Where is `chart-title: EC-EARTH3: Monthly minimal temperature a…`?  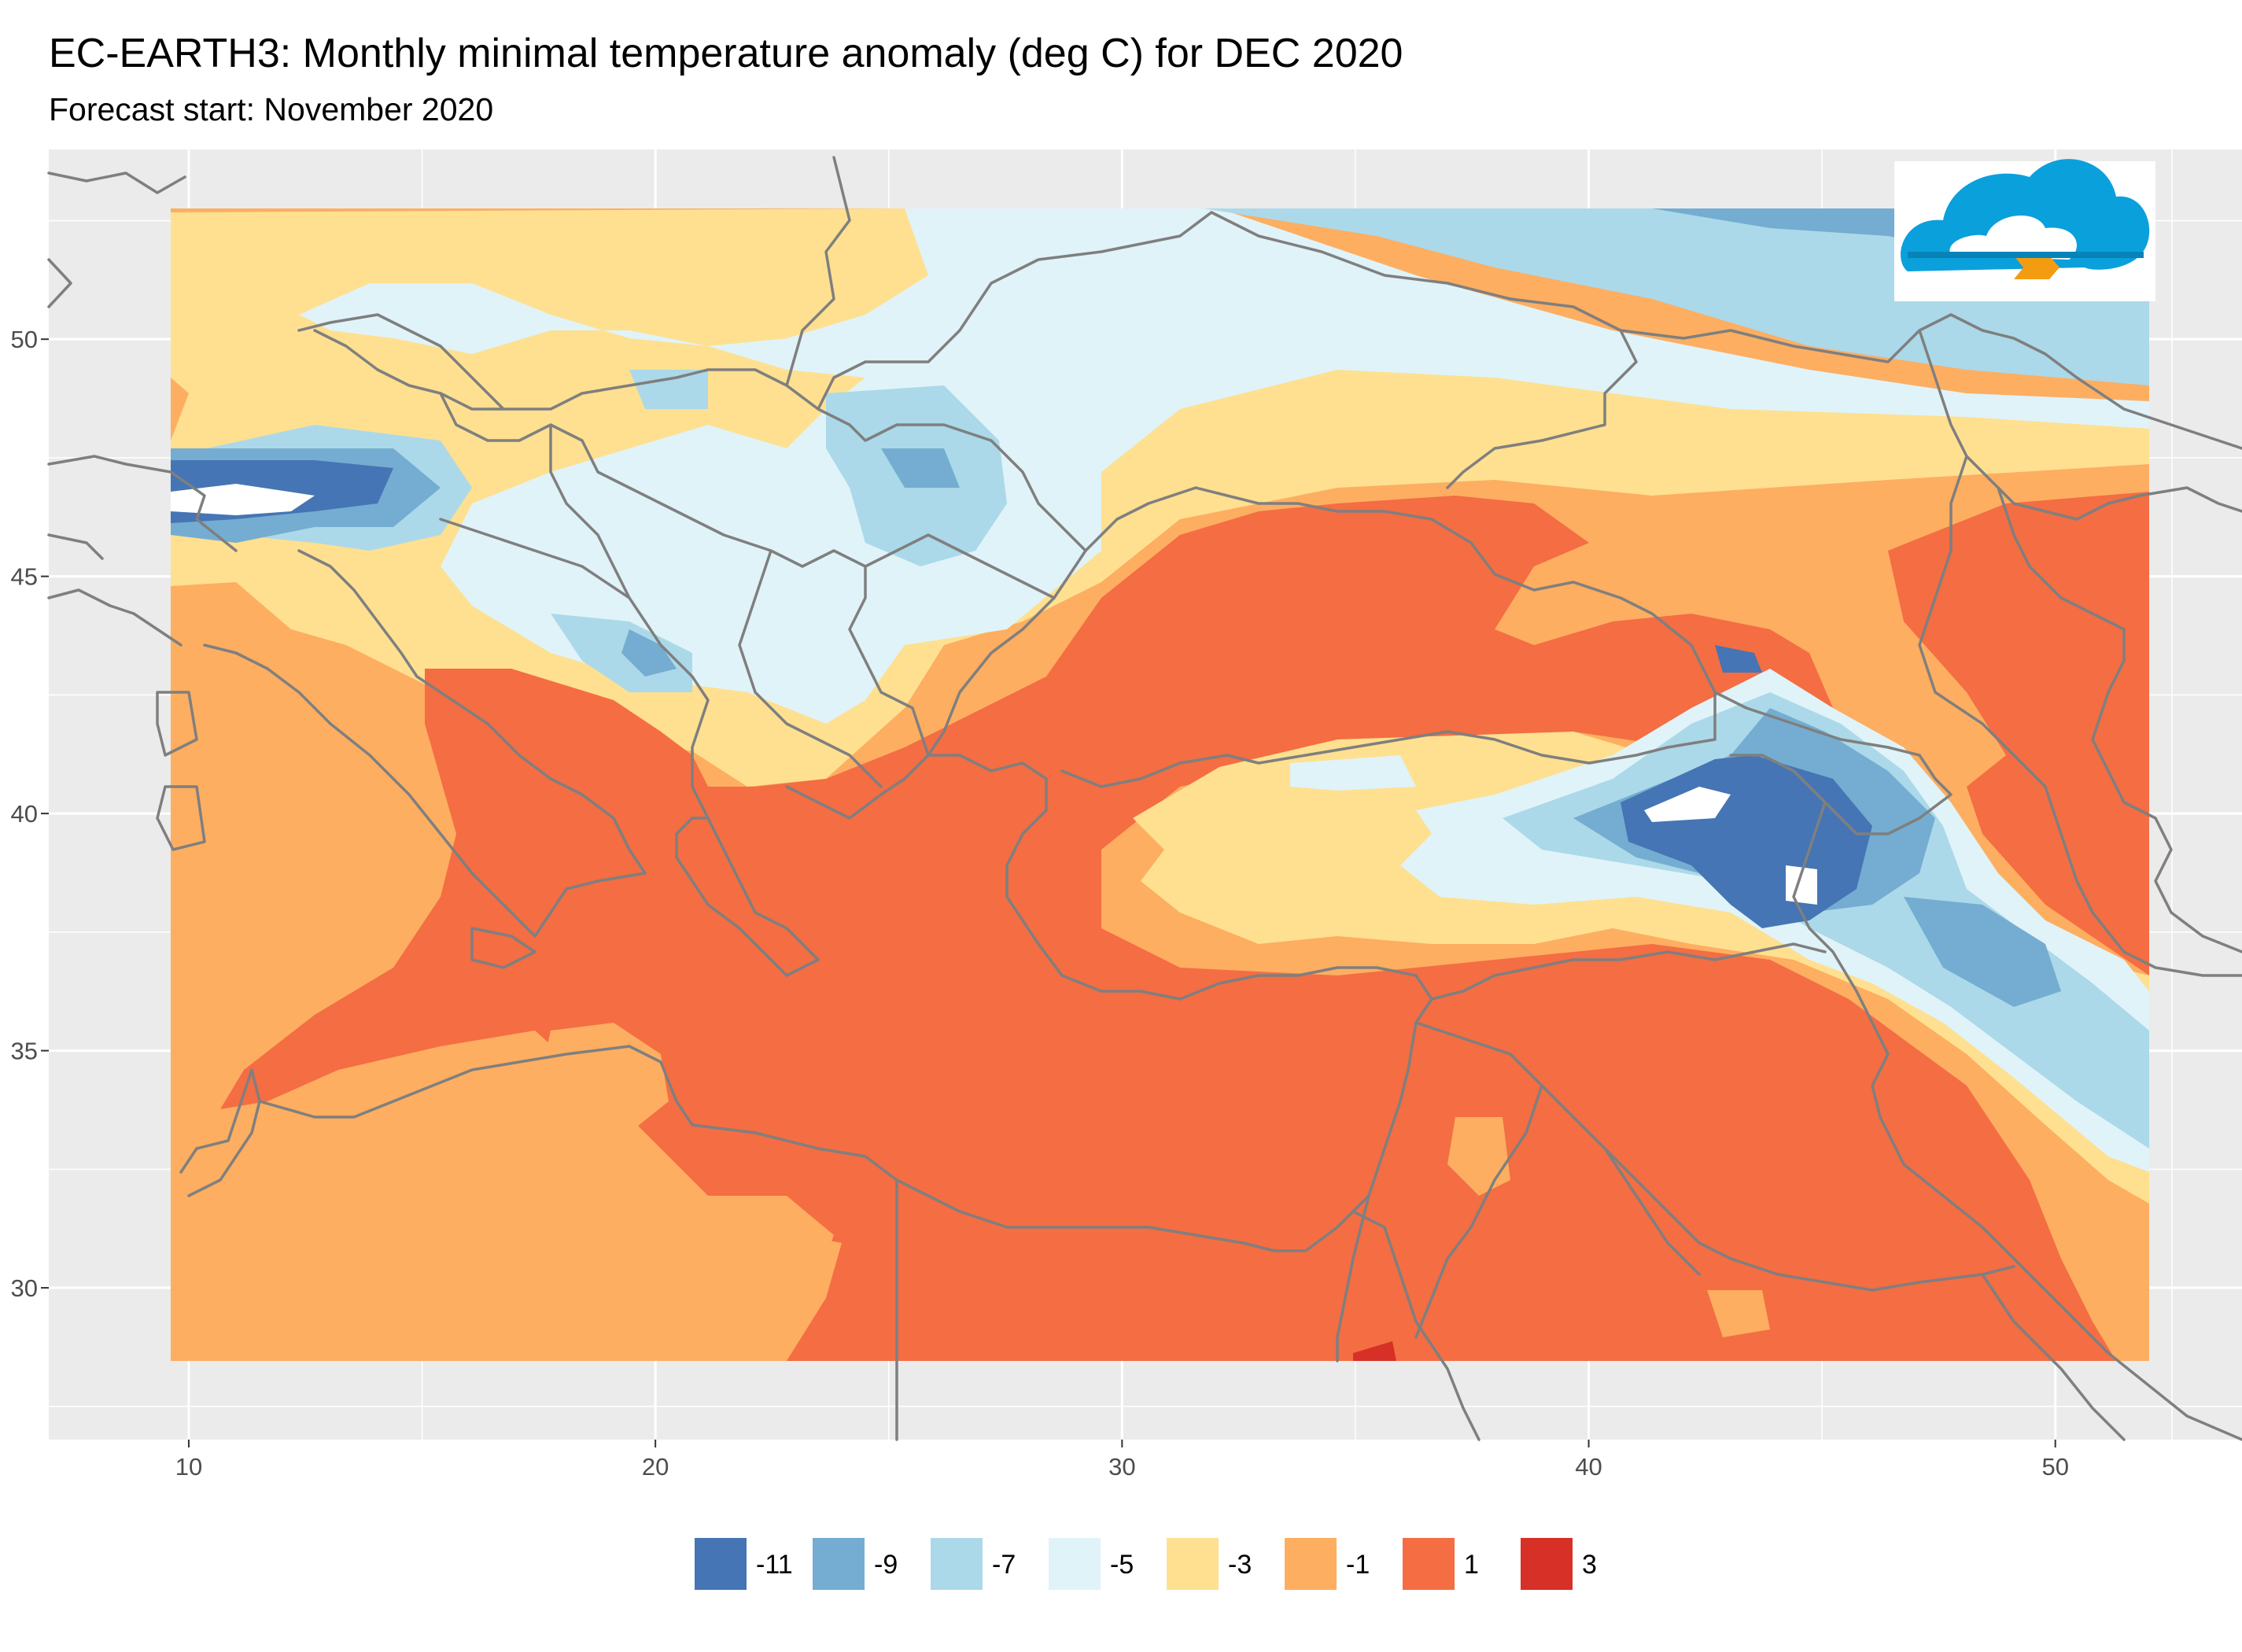 chart-title: EC-EARTH3: Monthly minimal temperature a… is located at coordinates (726, 53).